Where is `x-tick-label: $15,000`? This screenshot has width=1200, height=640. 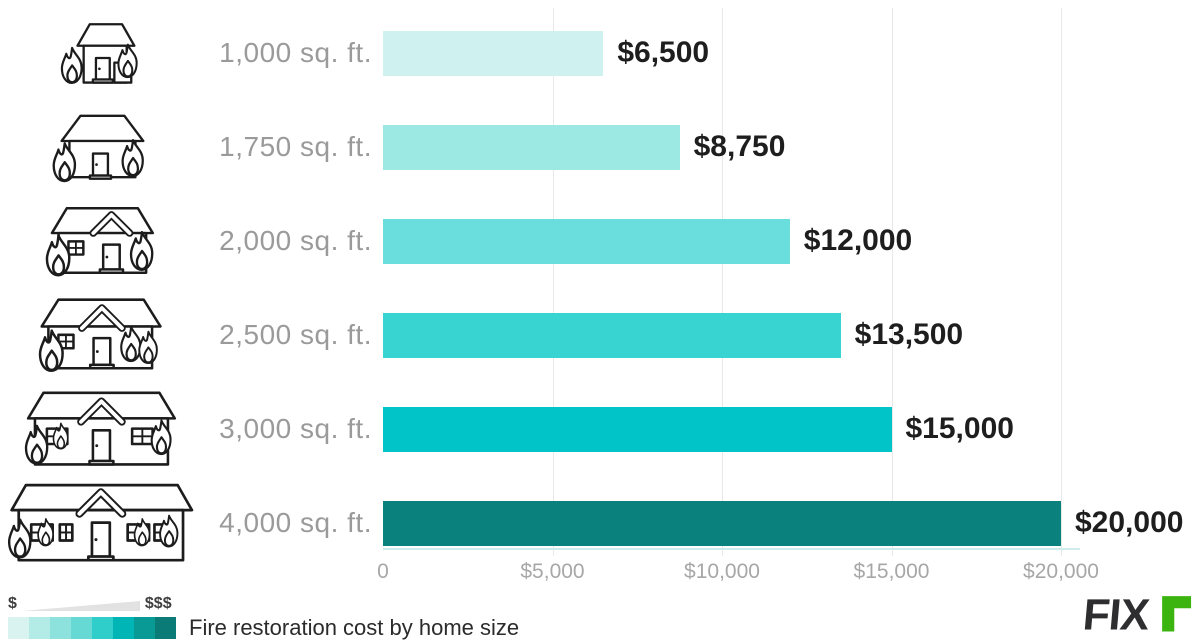
x-tick-label: $15,000 is located at coordinates (891, 571).